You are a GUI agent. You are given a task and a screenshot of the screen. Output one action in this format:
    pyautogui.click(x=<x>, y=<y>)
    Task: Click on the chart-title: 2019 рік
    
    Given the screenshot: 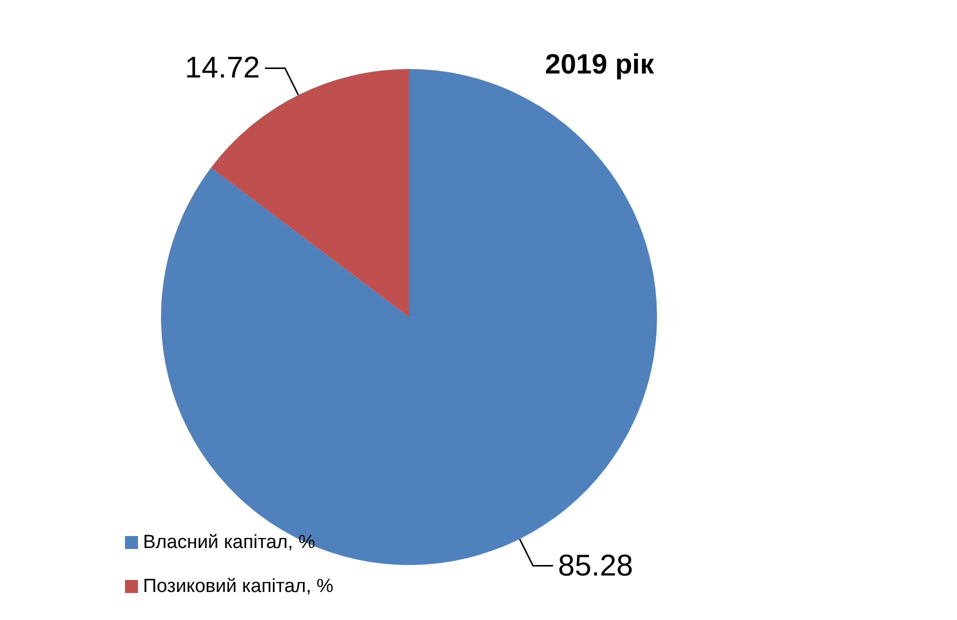 What is the action you would take?
    pyautogui.click(x=600, y=64)
    